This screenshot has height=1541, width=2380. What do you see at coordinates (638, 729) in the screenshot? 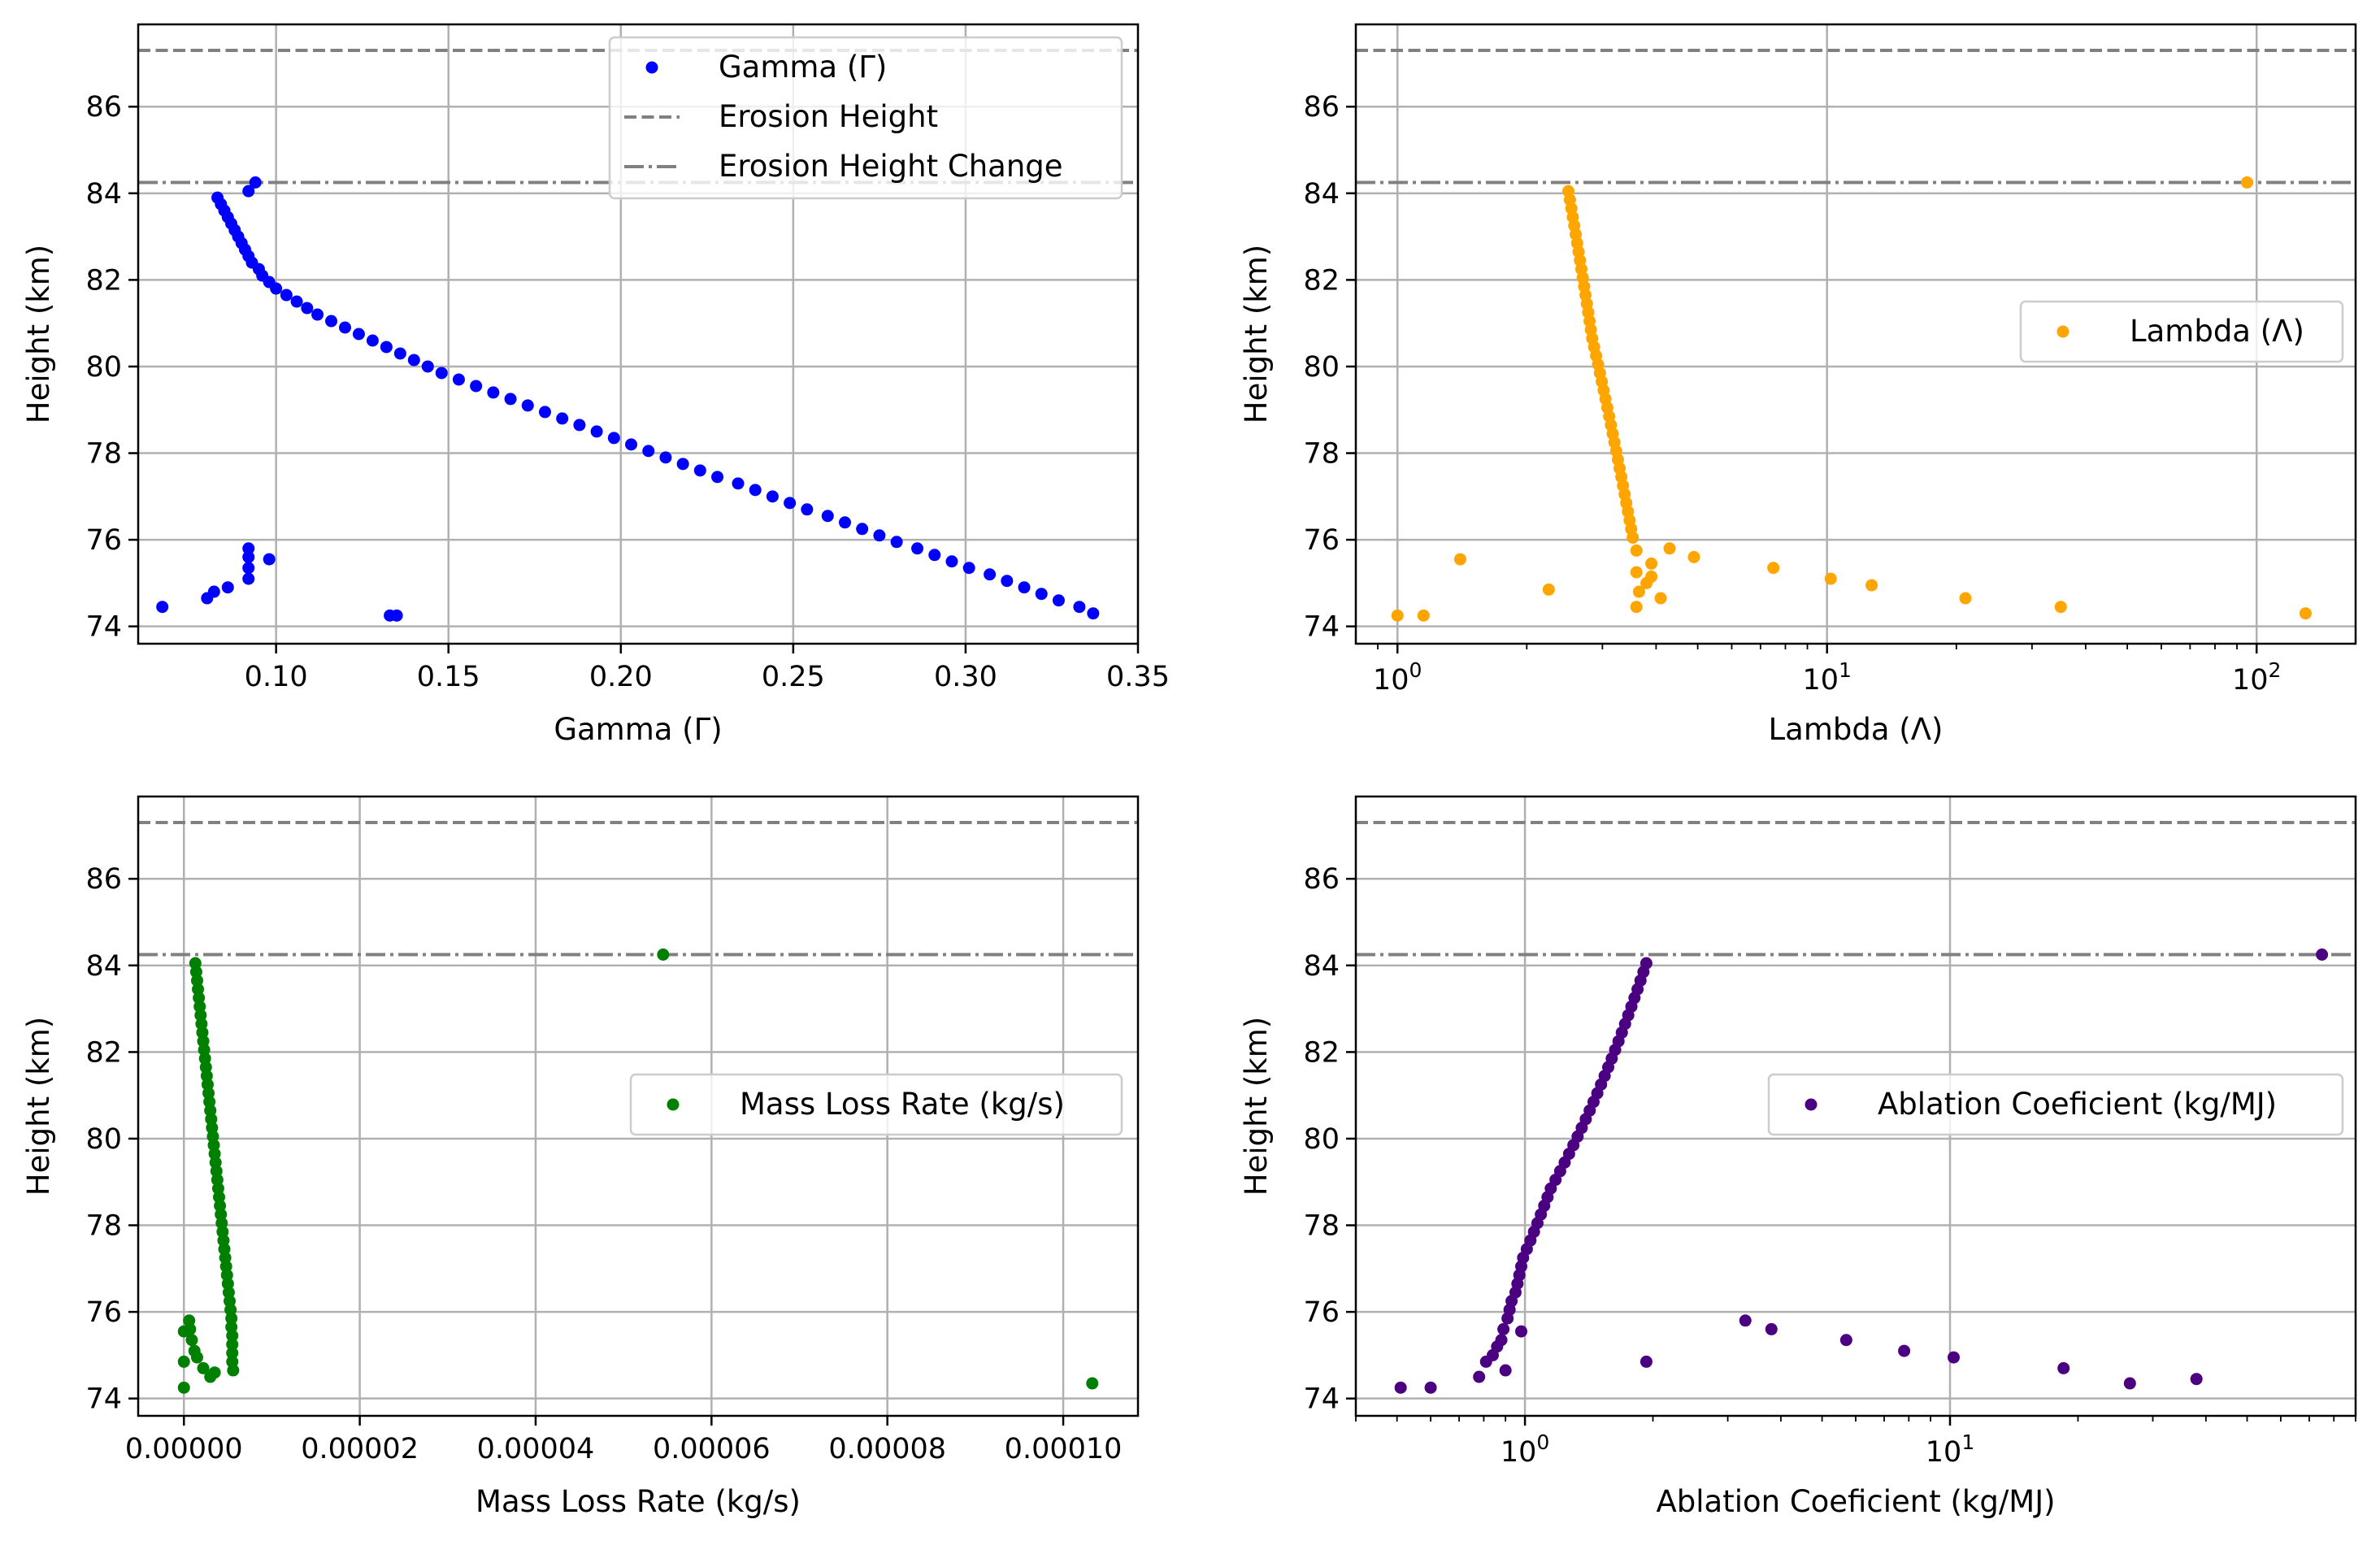
I see `x-axis-label: Gamma (Γ)` at bounding box center [638, 729].